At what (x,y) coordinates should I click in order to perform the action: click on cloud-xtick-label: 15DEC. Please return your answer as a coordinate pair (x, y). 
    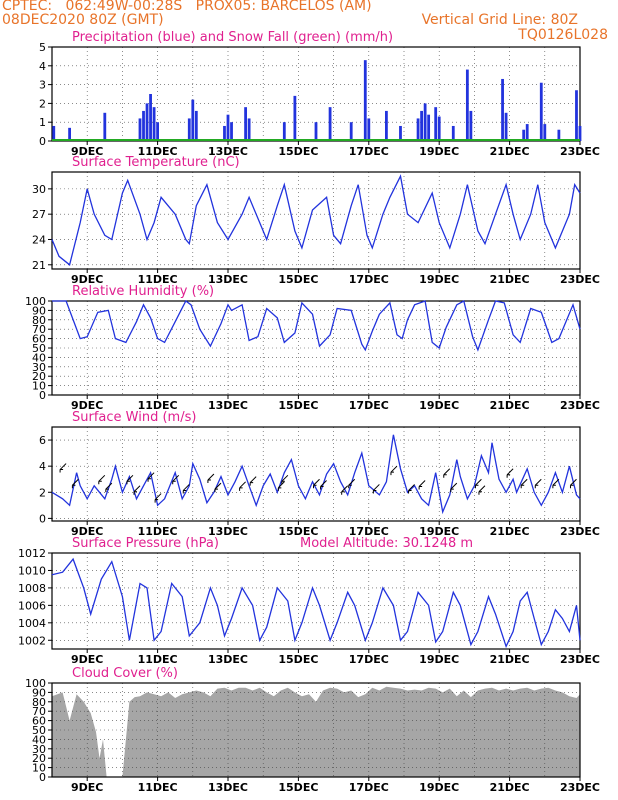
    Looking at the image, I should click on (298, 787).